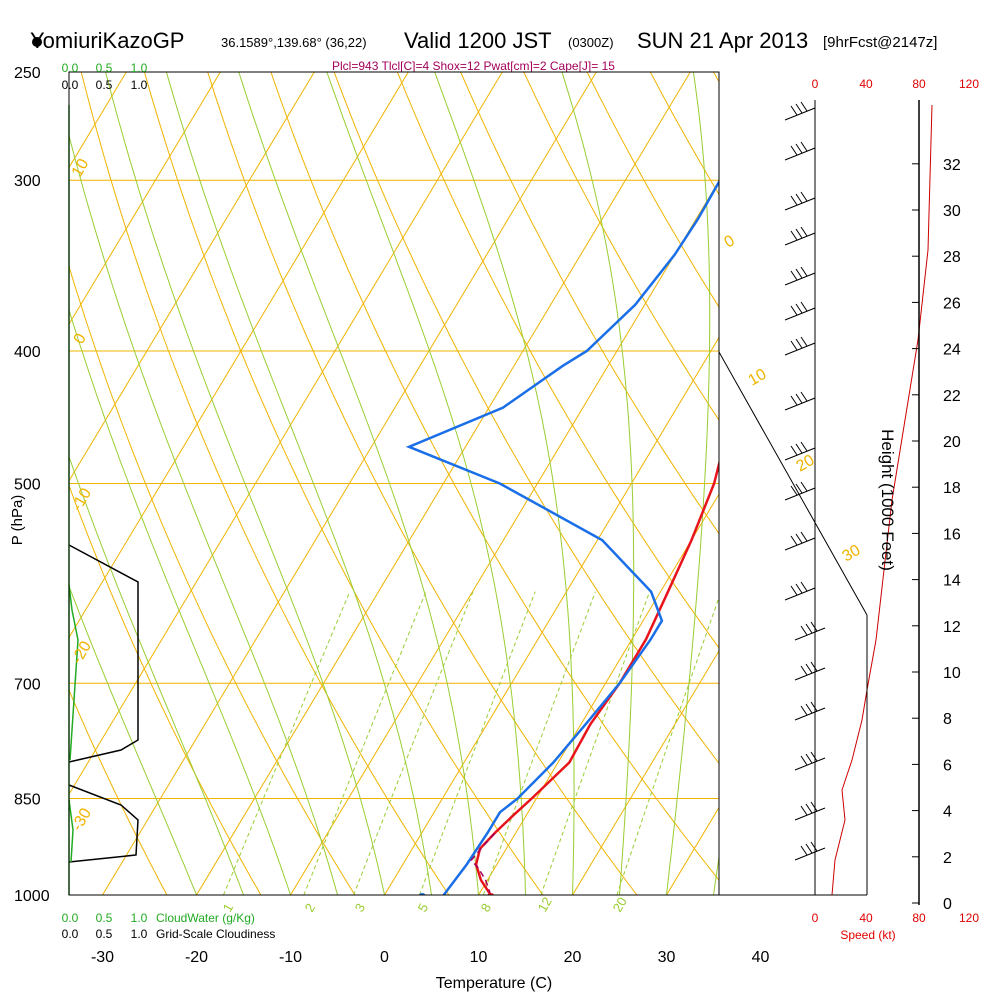  What do you see at coordinates (947, 765) in the screenshot?
I see `height-tick-label: 6` at bounding box center [947, 765].